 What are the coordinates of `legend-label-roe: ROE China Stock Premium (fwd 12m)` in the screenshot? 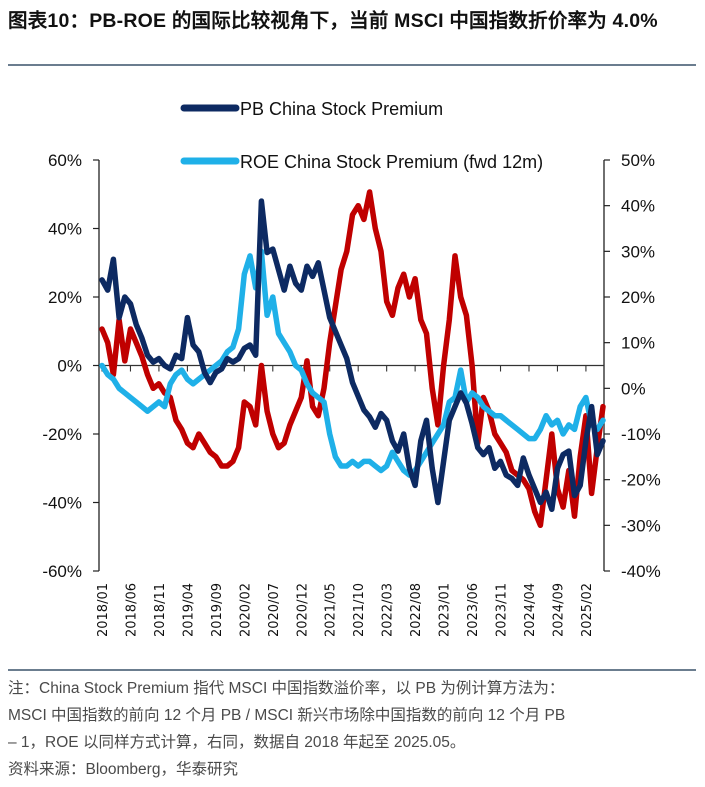 It's located at (391, 162).